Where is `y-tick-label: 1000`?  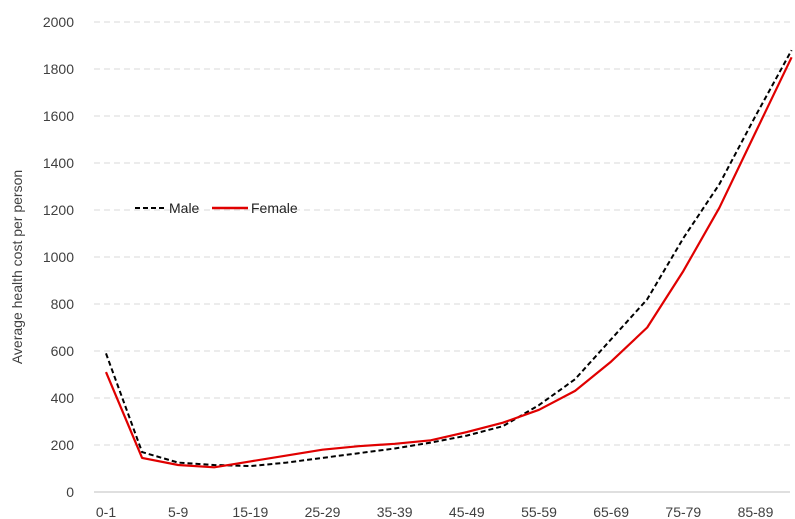
y-tick-label: 1000 is located at coordinates (58, 257).